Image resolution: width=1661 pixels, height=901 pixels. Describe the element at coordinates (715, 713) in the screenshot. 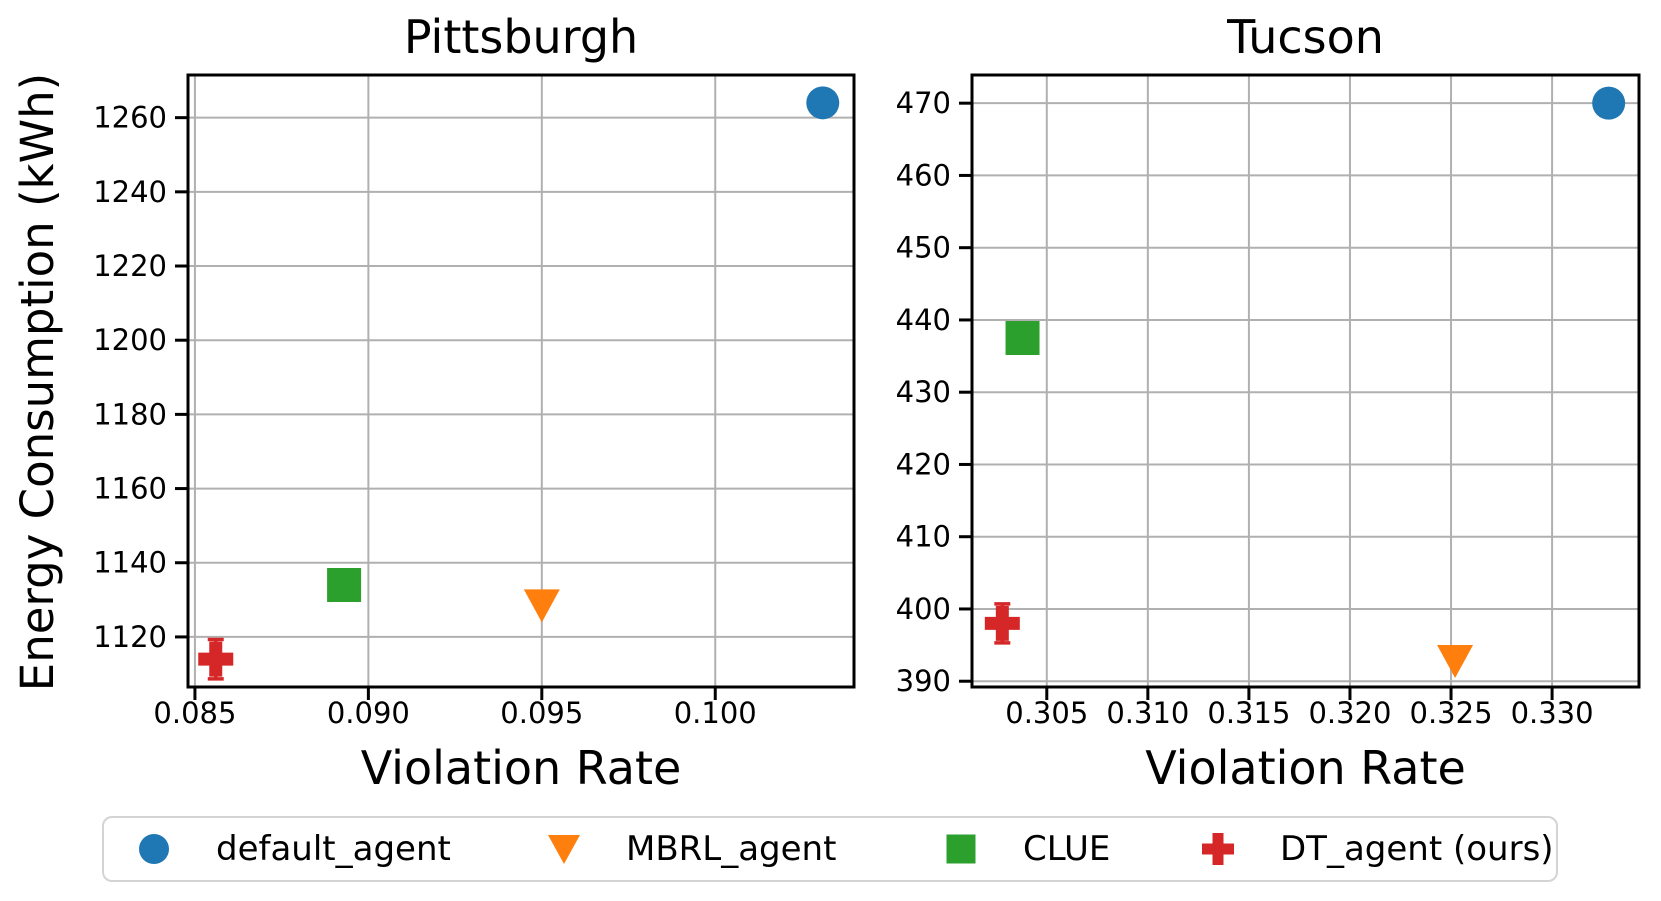

I see `x-tick-label: 0.100` at that location.